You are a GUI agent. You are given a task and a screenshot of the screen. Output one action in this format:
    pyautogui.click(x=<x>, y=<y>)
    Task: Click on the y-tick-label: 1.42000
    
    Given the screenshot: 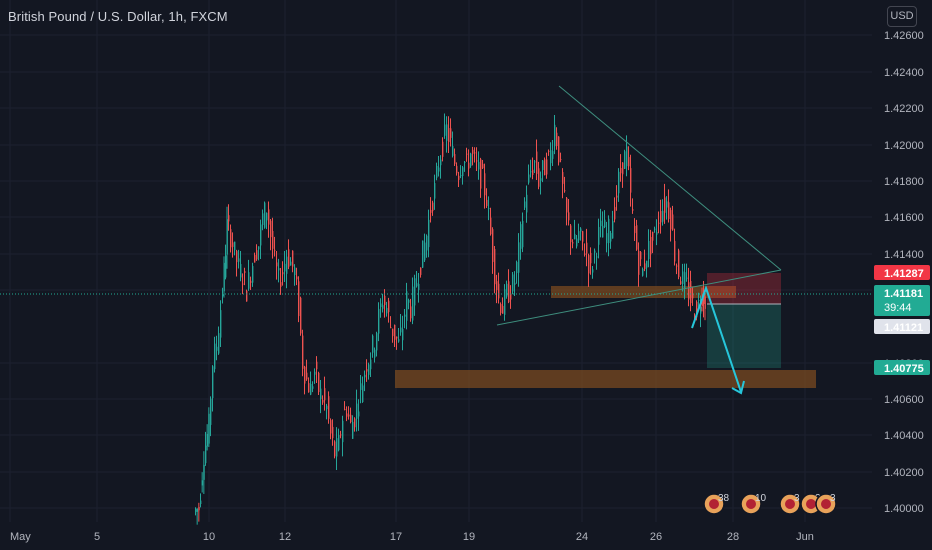 What is the action you would take?
    pyautogui.click(x=904, y=146)
    